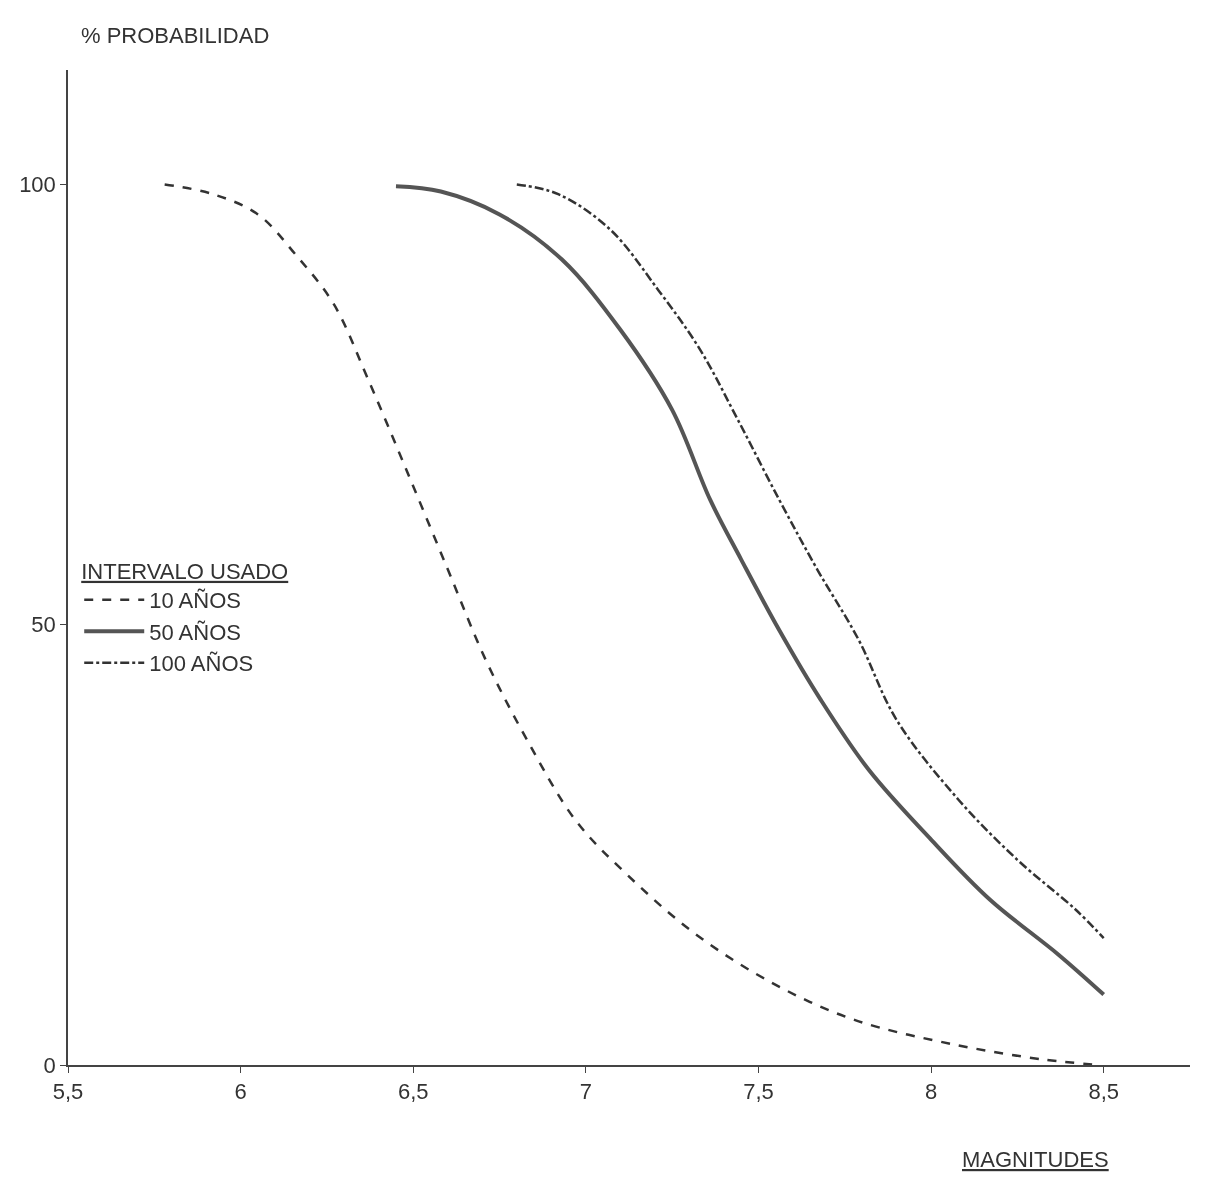  I want to click on legend-label: 10 AÑOS, so click(195, 601).